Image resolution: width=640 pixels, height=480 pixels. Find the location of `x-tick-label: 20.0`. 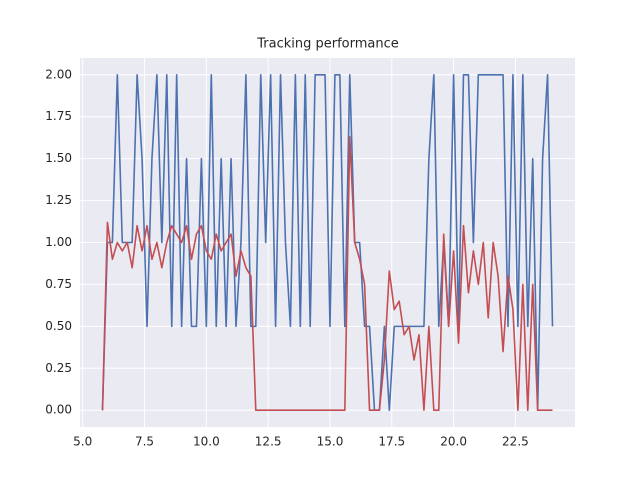

x-tick-label: 20.0 is located at coordinates (453, 442).